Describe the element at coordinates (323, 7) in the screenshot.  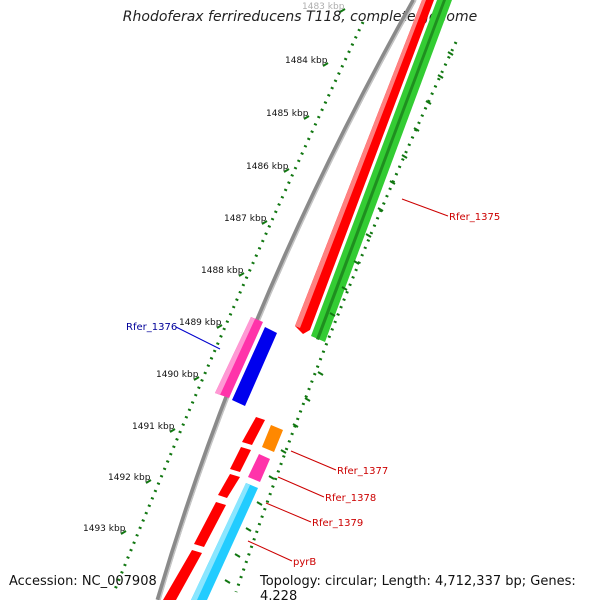
I see `ruler-tick-label: 1483 kbp` at that location.